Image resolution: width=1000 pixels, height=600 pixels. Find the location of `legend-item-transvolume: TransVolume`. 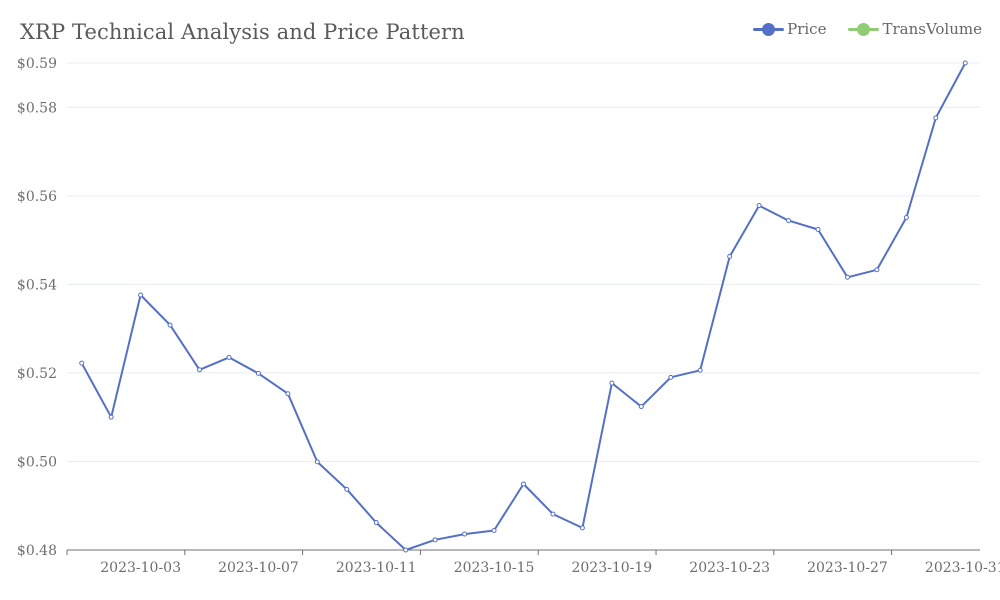

legend-item-transvolume: TransVolume is located at coordinates (915, 29).